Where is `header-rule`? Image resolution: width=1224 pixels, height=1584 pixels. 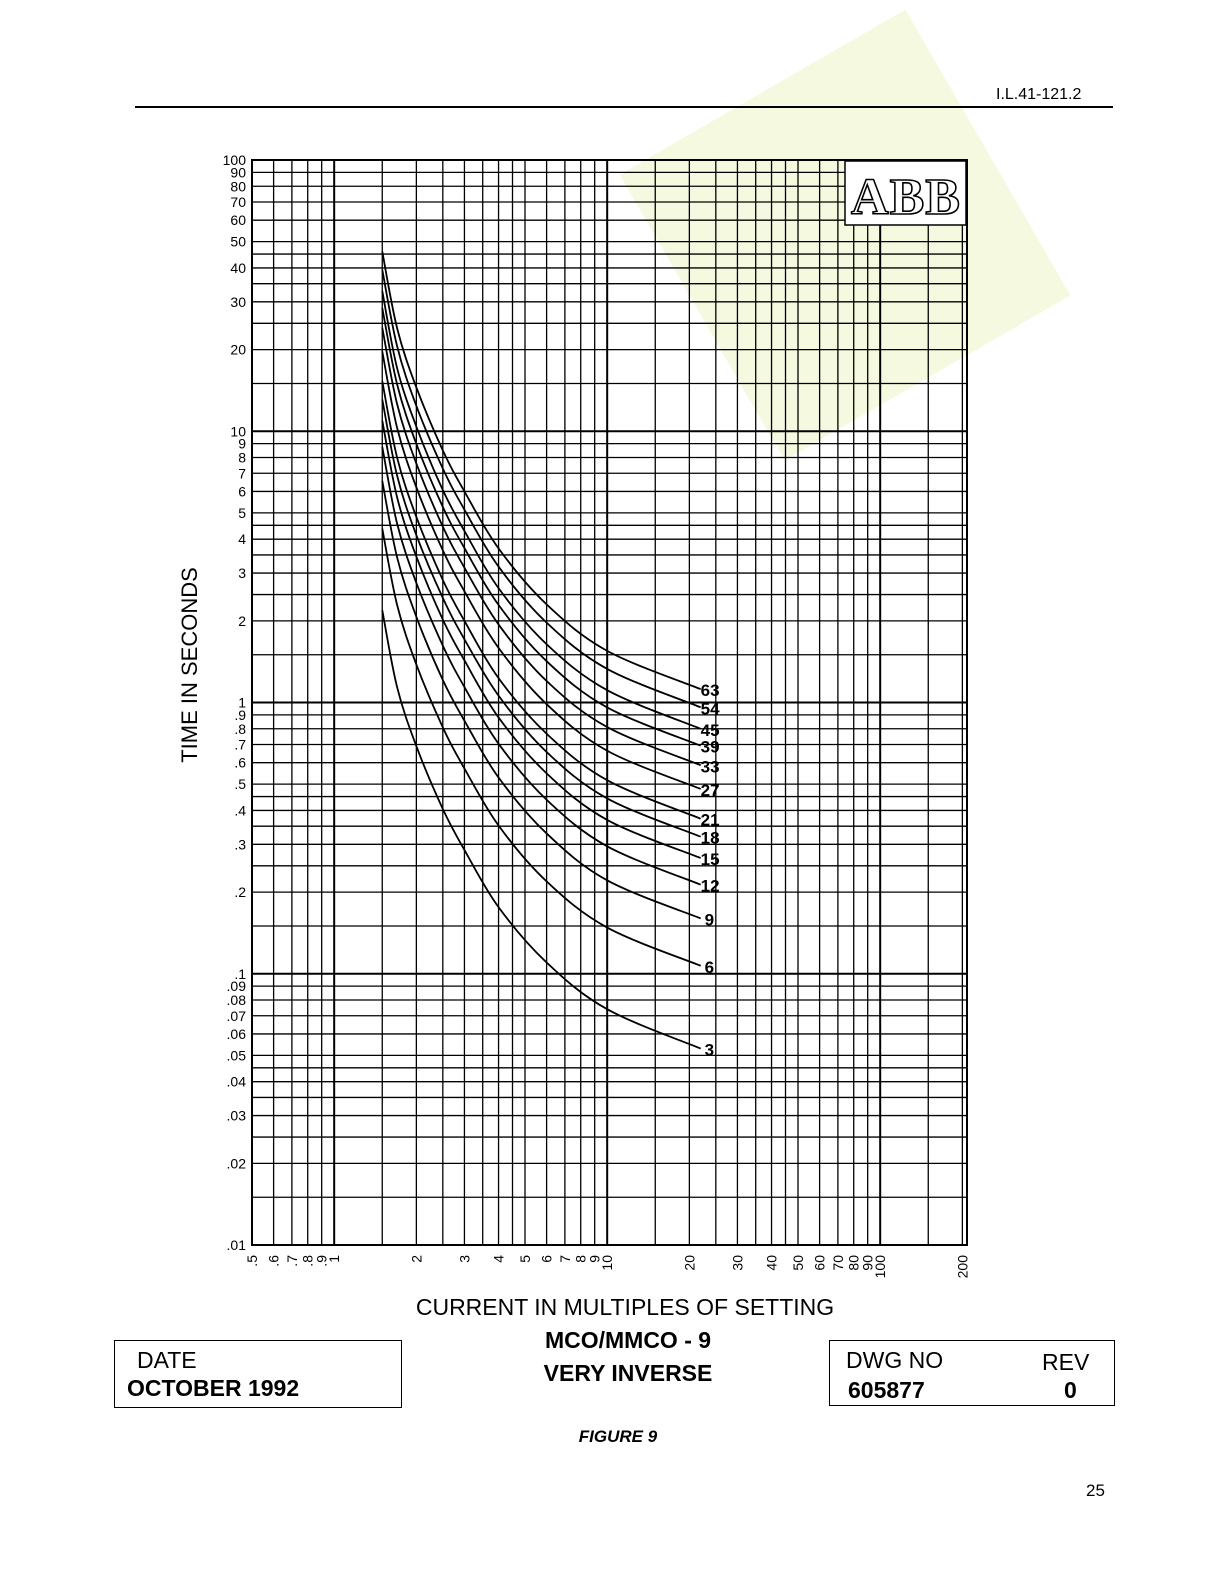
header-rule is located at coordinates (624, 107).